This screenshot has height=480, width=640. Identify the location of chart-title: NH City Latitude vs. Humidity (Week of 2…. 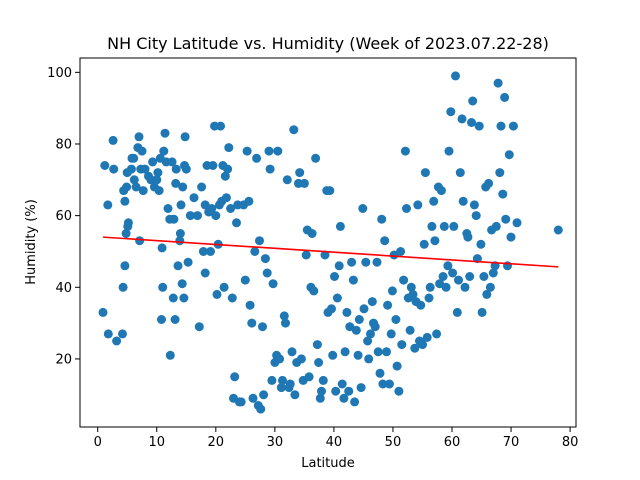
(328, 43).